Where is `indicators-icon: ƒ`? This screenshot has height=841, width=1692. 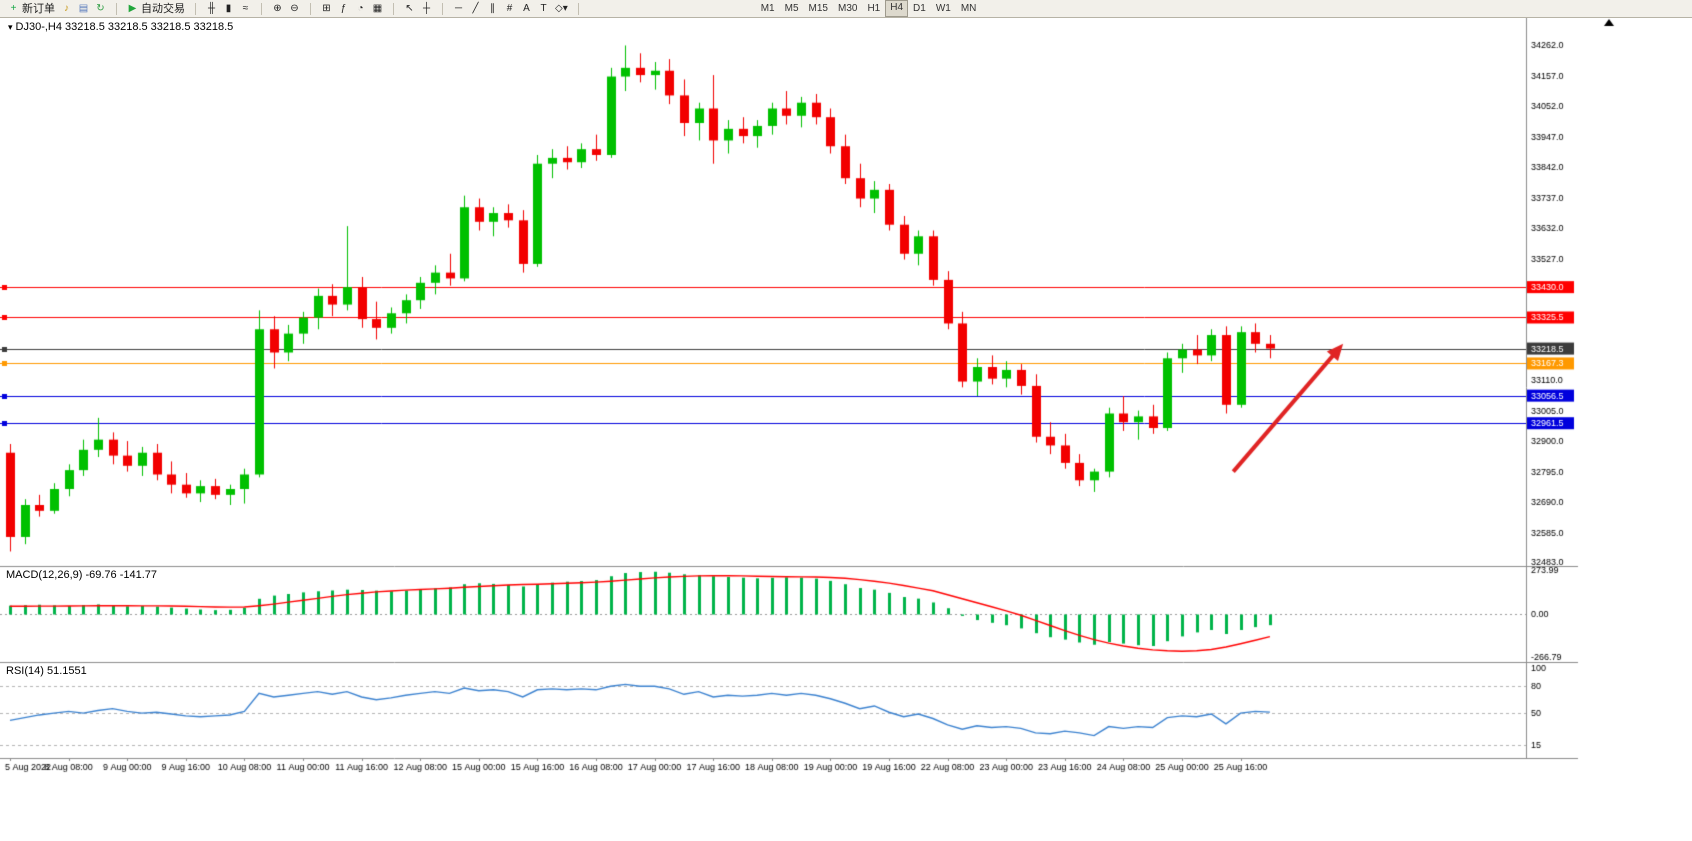 indicators-icon: ƒ is located at coordinates (343, 9).